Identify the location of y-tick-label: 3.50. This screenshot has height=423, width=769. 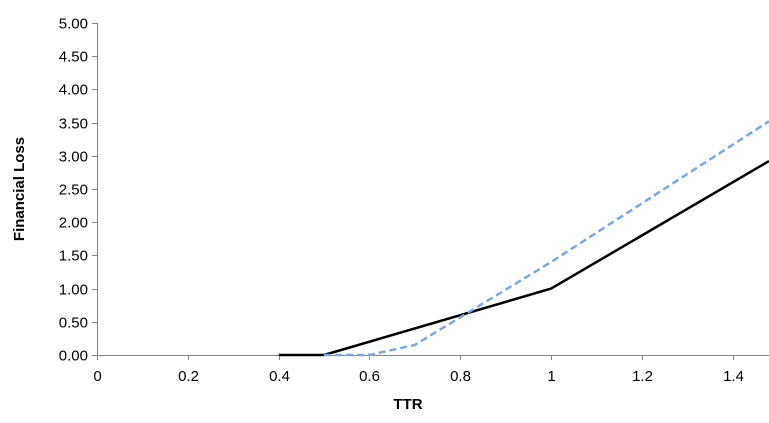
(73, 124).